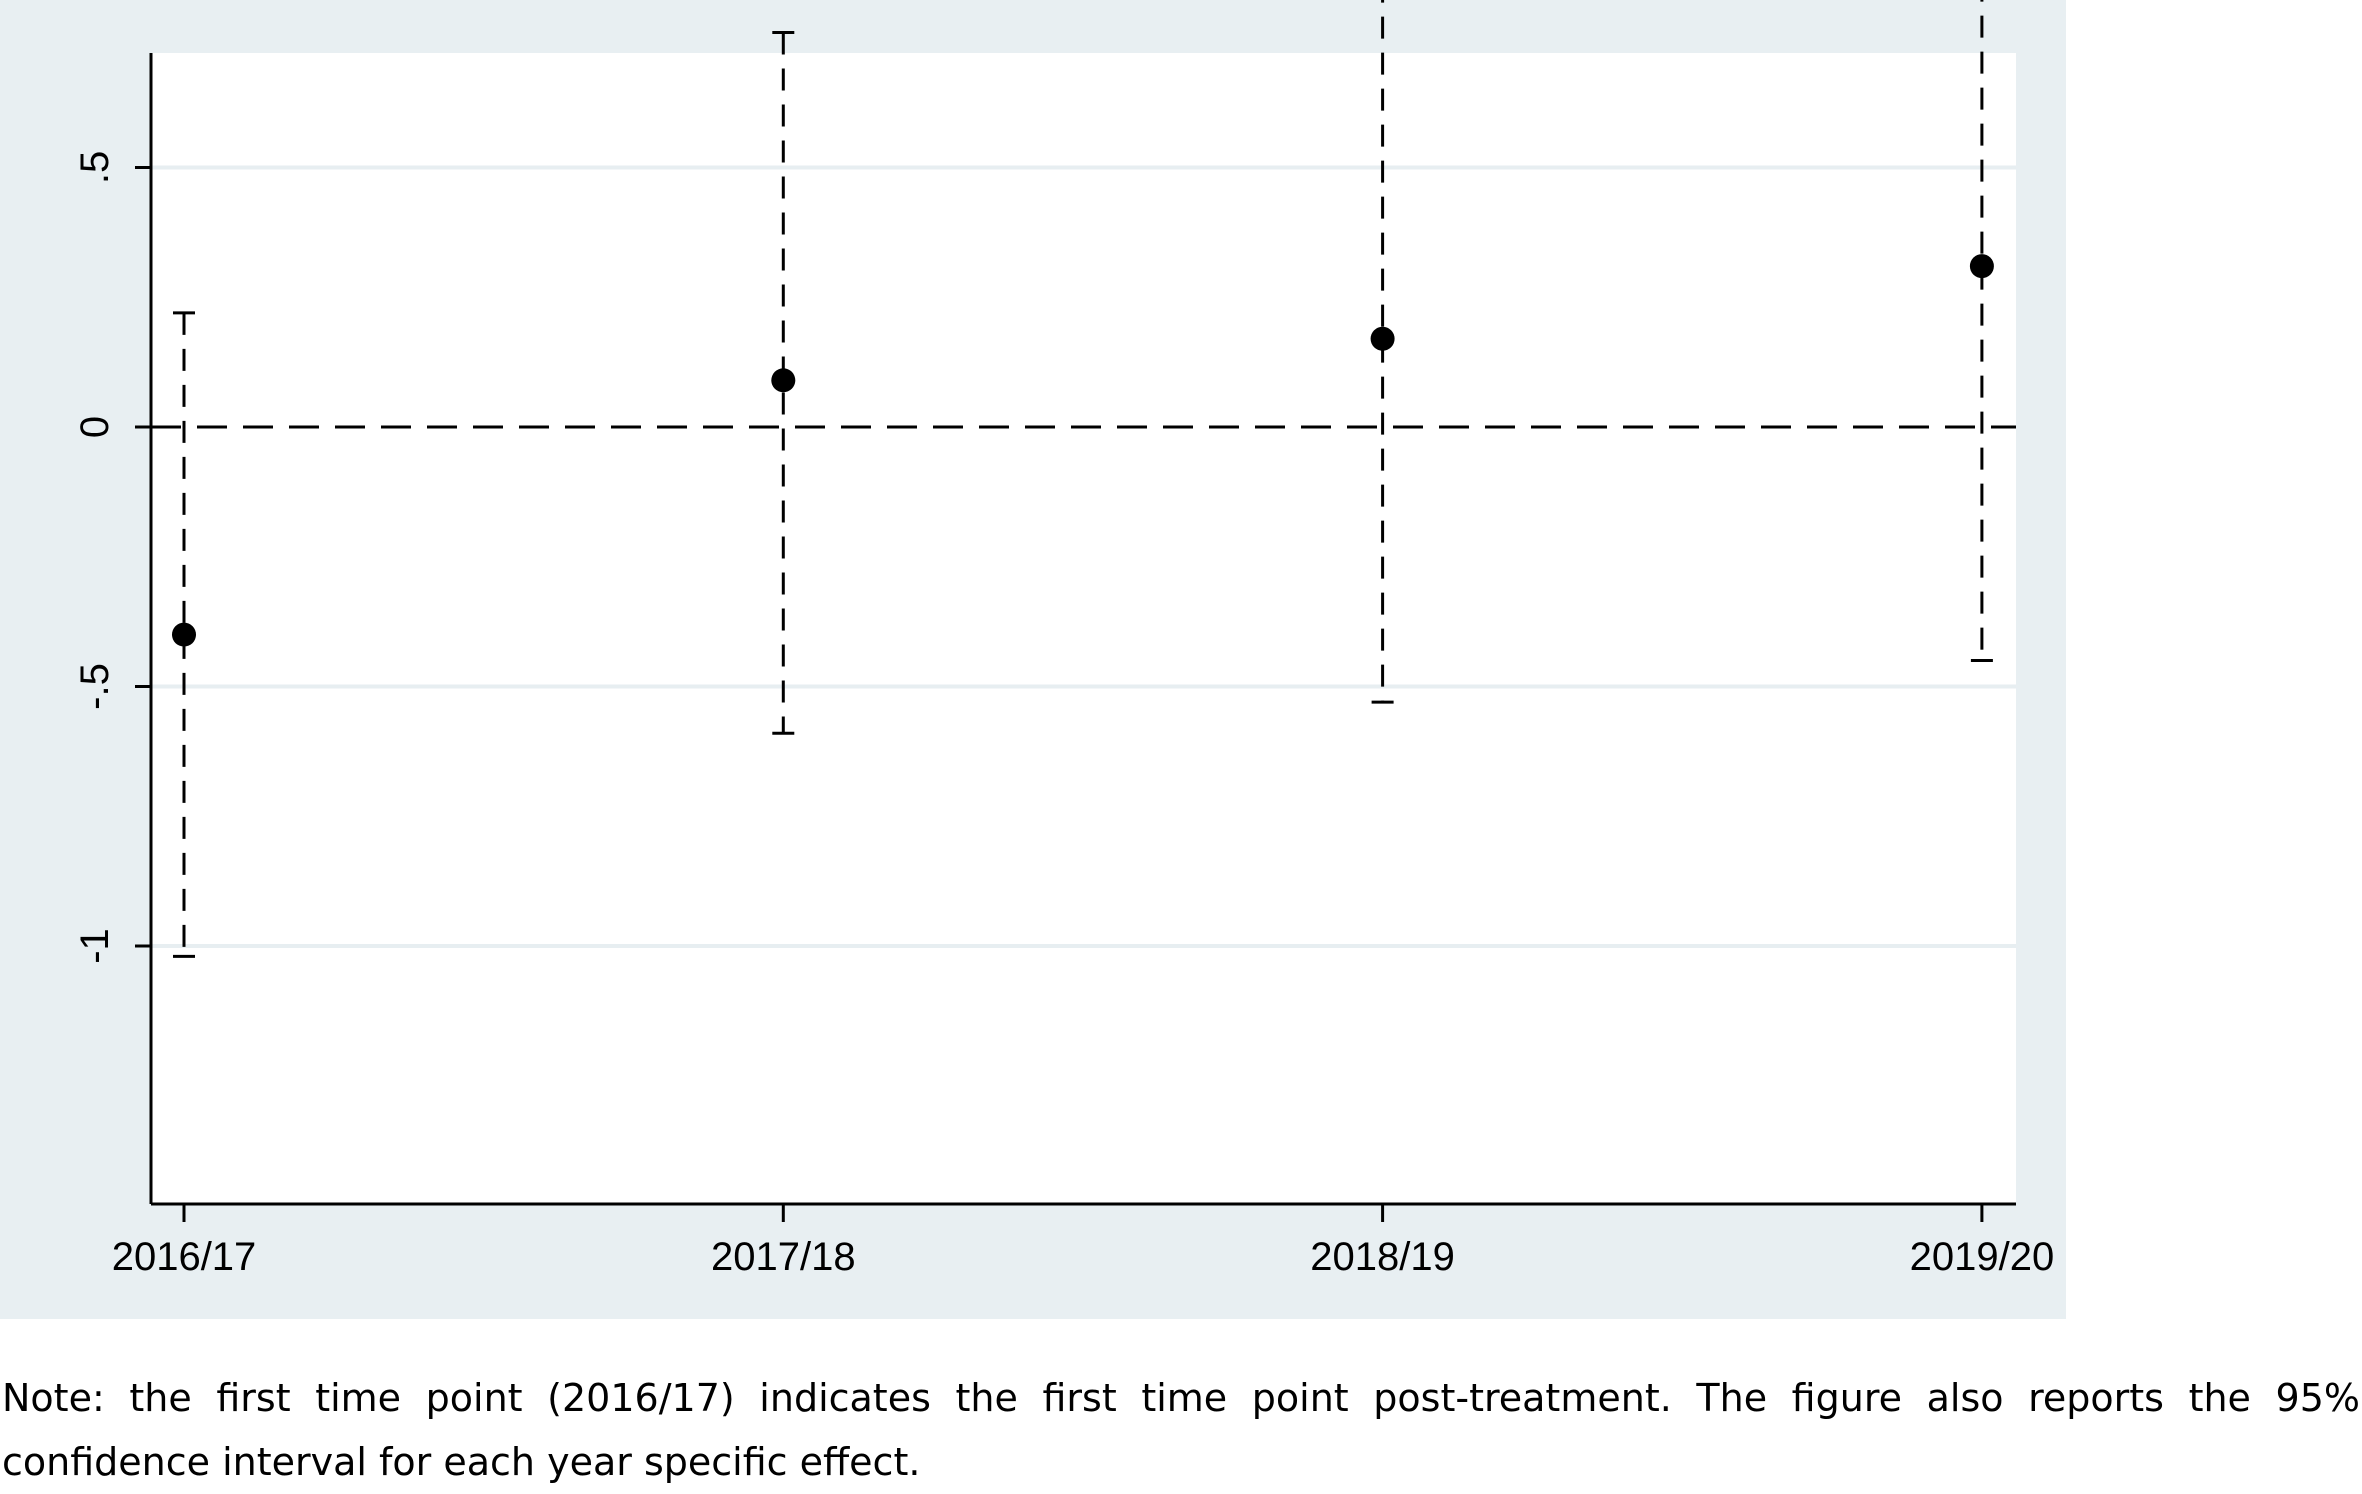 Image resolution: width=2362 pixels, height=1494 pixels. I want to click on x-tick-label: 2016/17, so click(184, 1257).